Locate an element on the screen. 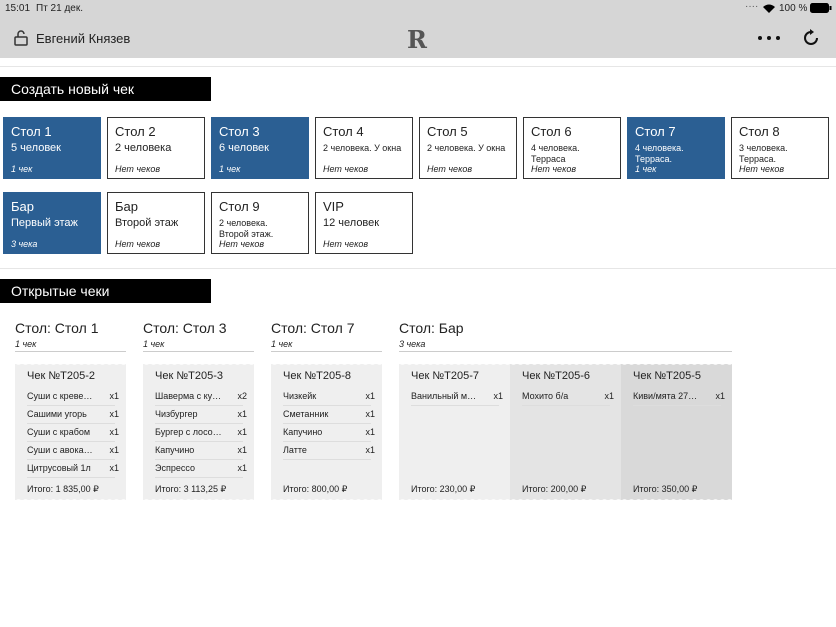 This screenshot has height=627, width=836. table-name: VIP is located at coordinates (333, 206).